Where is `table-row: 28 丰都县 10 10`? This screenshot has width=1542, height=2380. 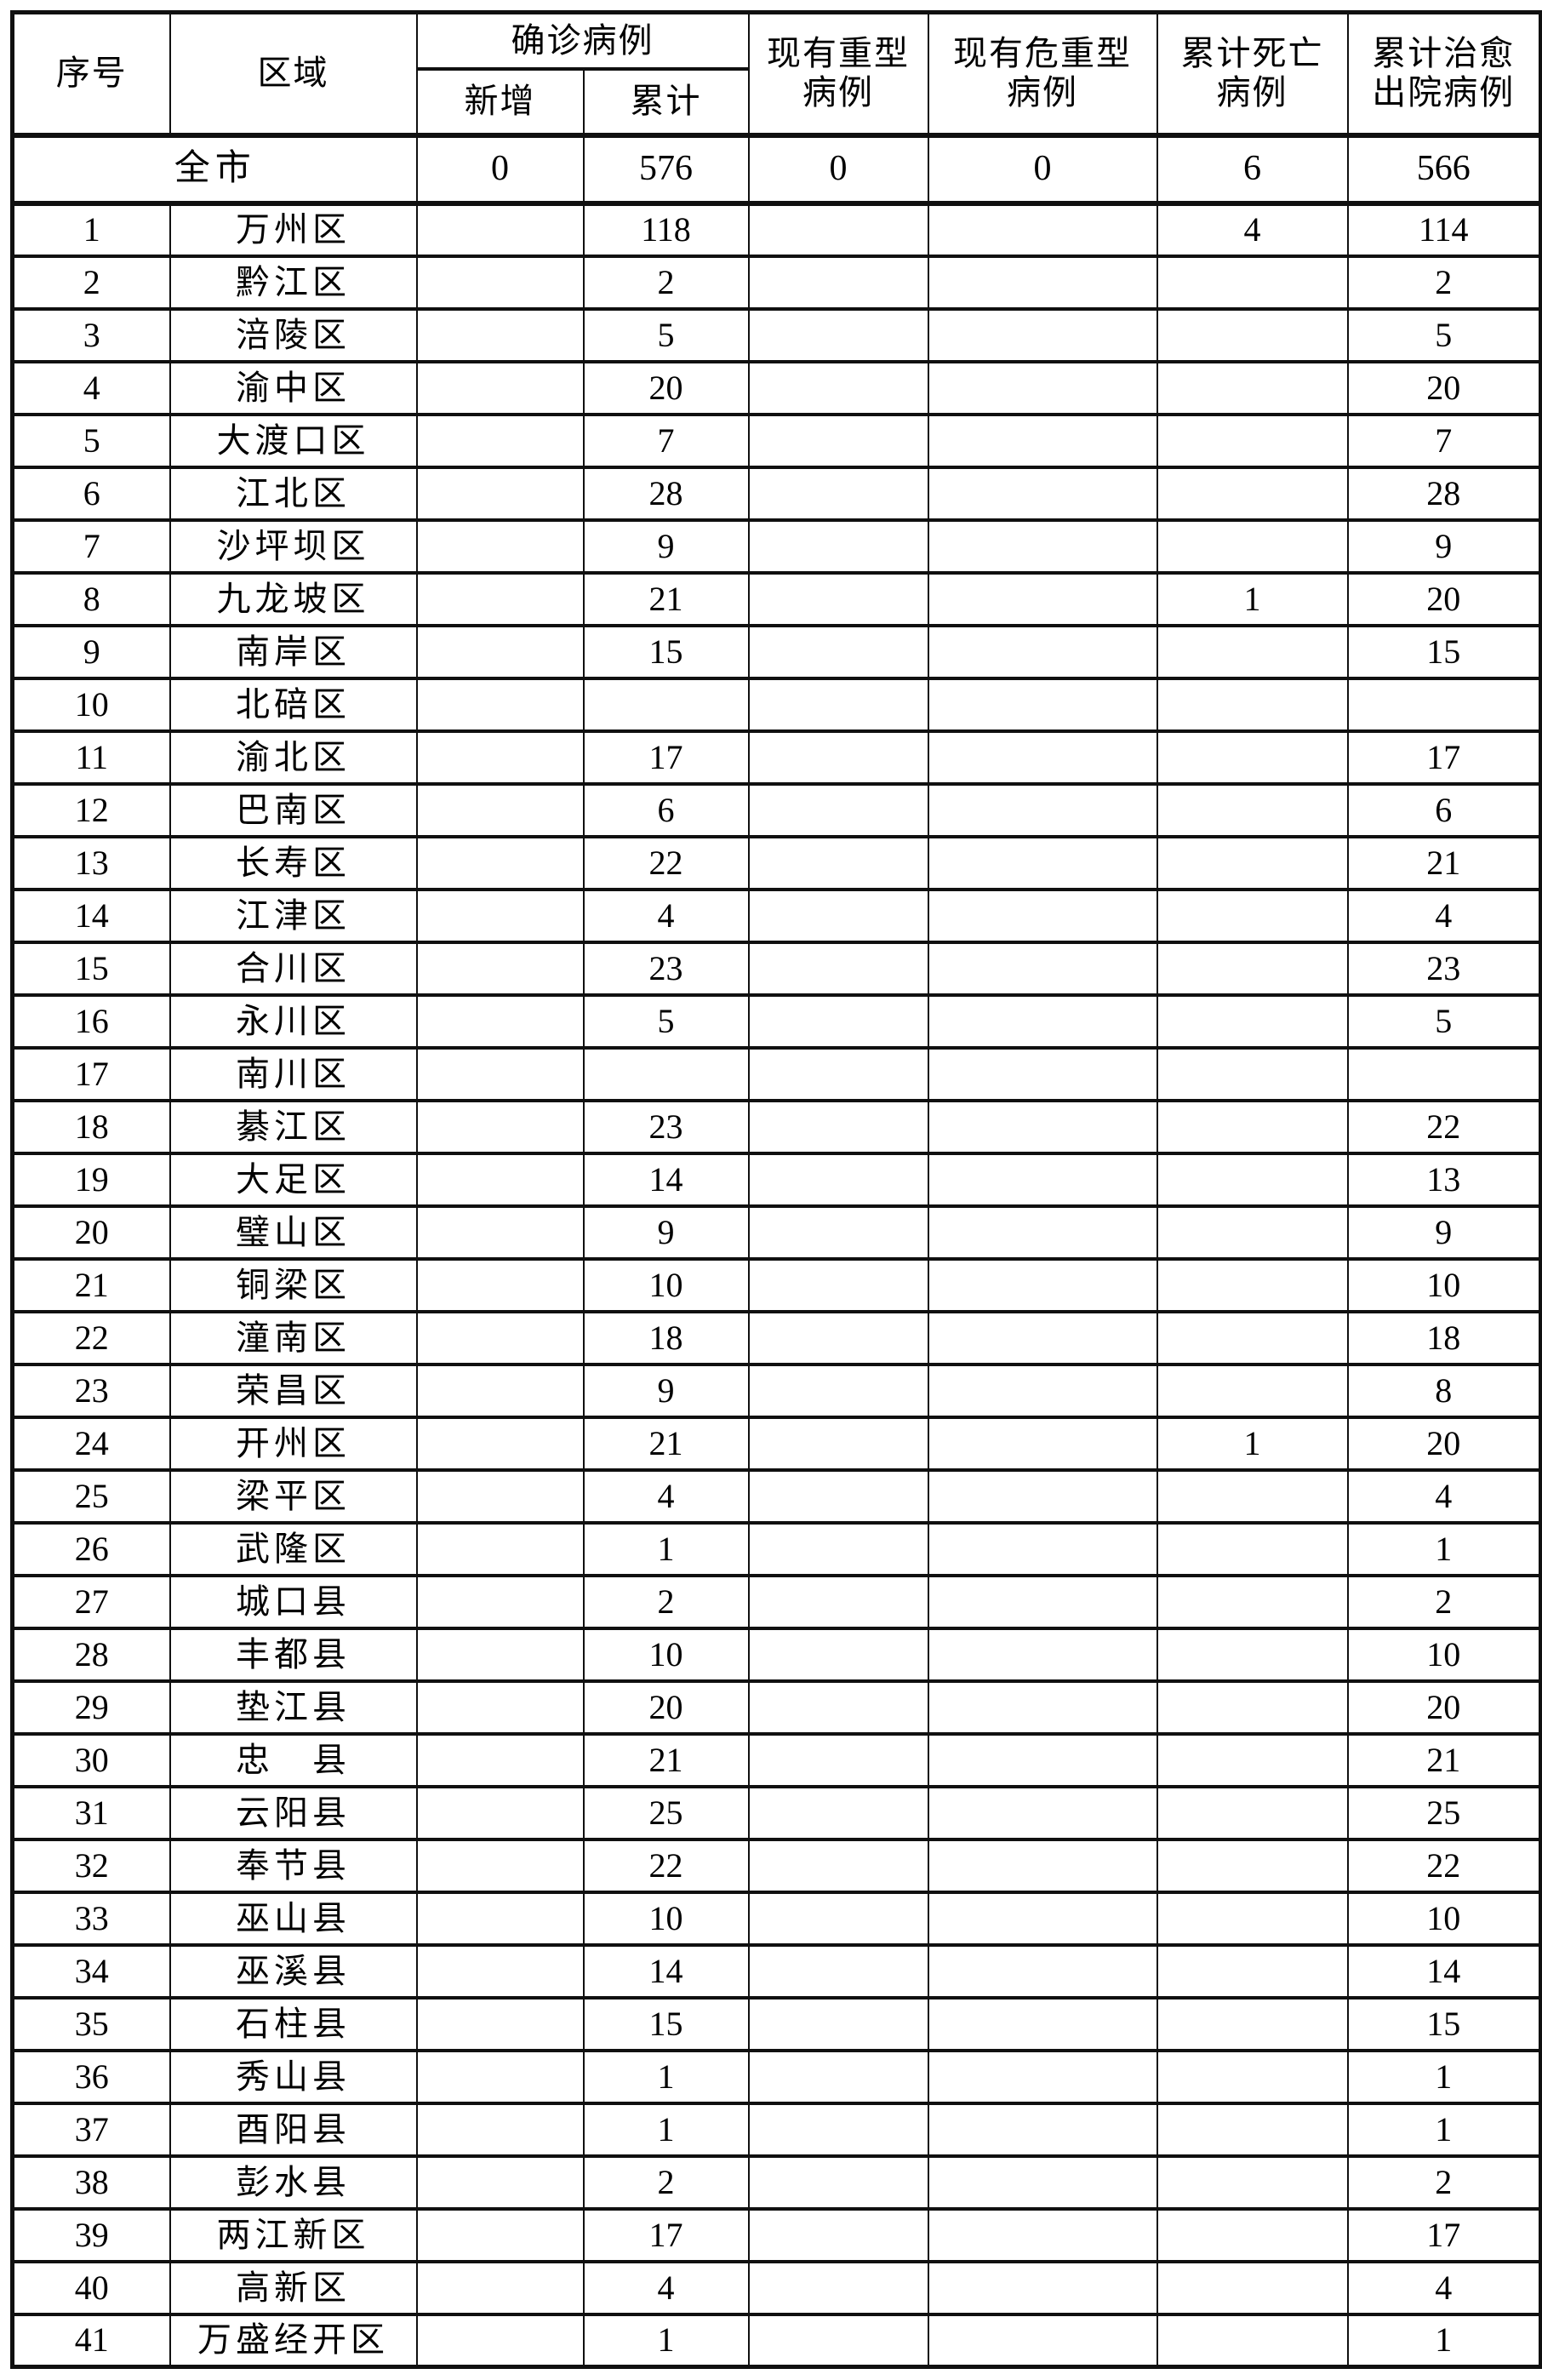 table-row: 28 丰都县 10 10 is located at coordinates (777, 1655).